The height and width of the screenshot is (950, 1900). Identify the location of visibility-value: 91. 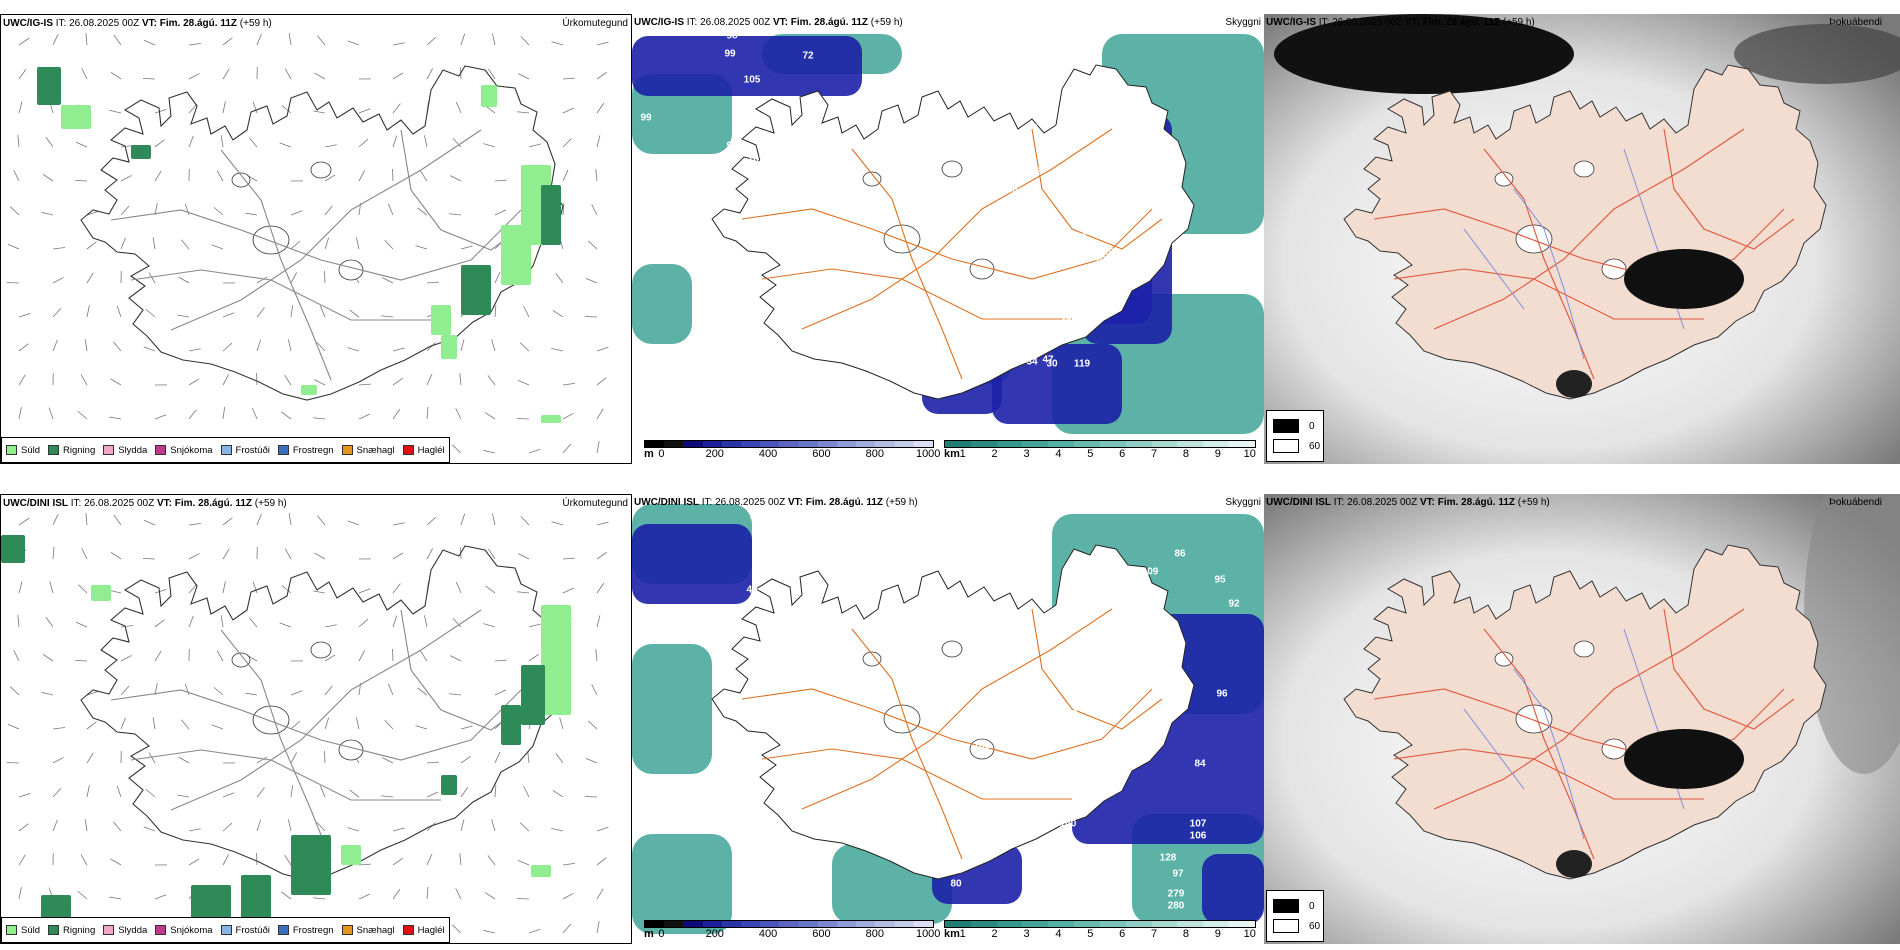
(1002, 146).